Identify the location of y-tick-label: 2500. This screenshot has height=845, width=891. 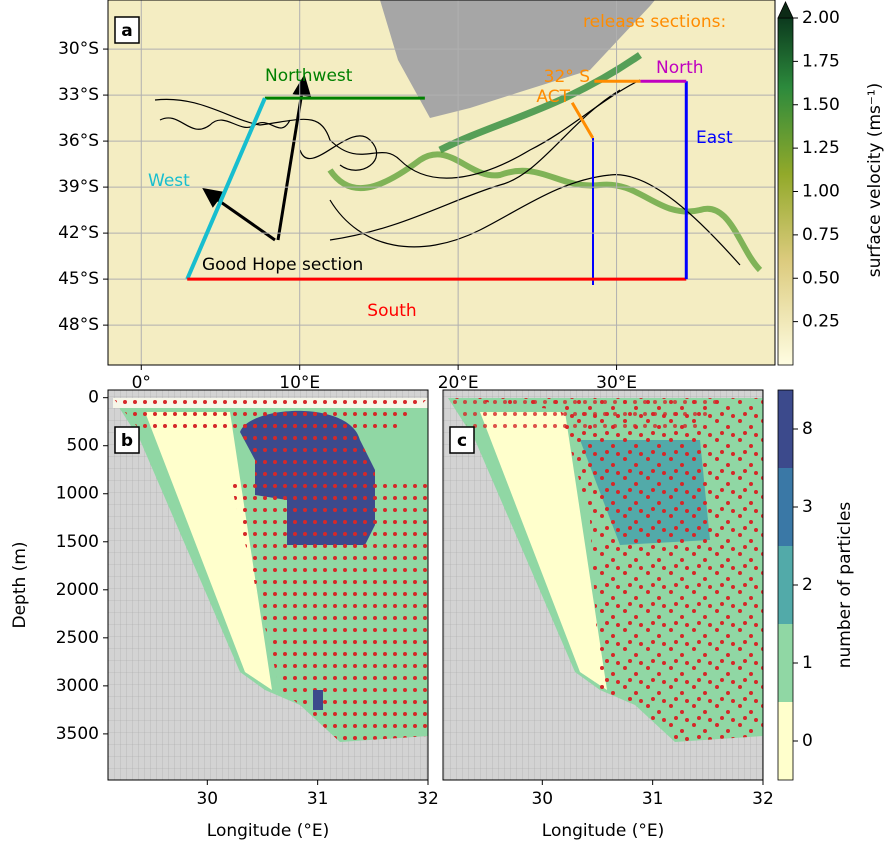
(77, 638).